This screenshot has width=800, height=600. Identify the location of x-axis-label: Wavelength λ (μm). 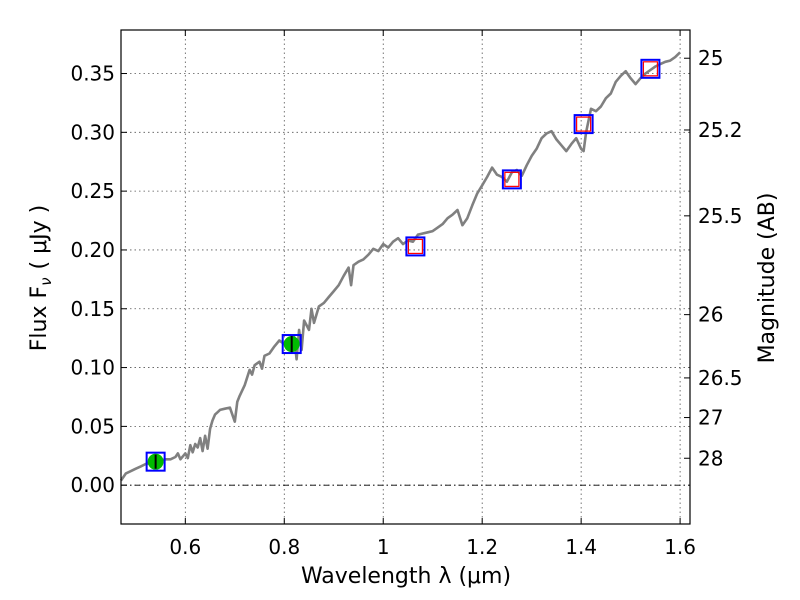
(406, 576).